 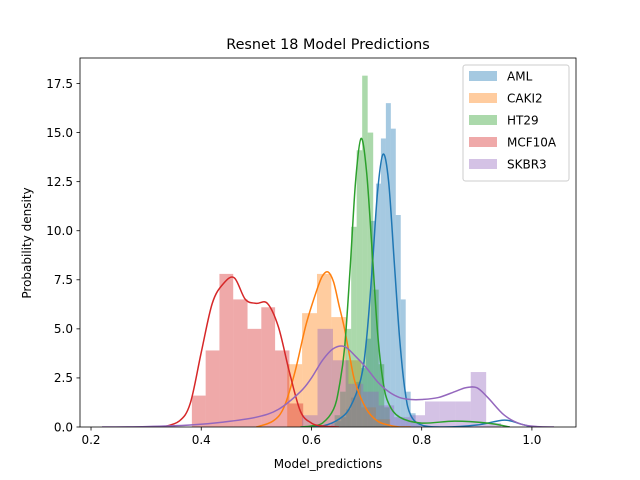 I want to click on legend-swatch-mcf10a, so click(x=483, y=142).